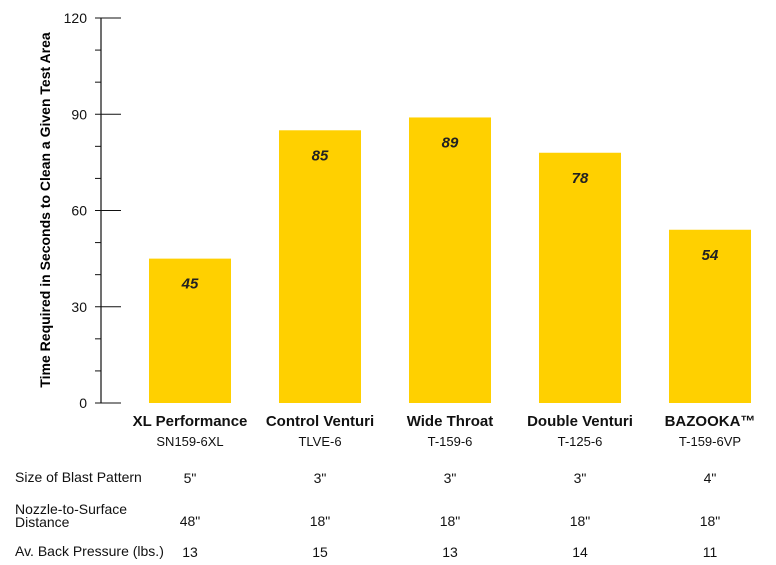 The image size is (776, 565). I want to click on y-tick-label: 90, so click(79, 114).